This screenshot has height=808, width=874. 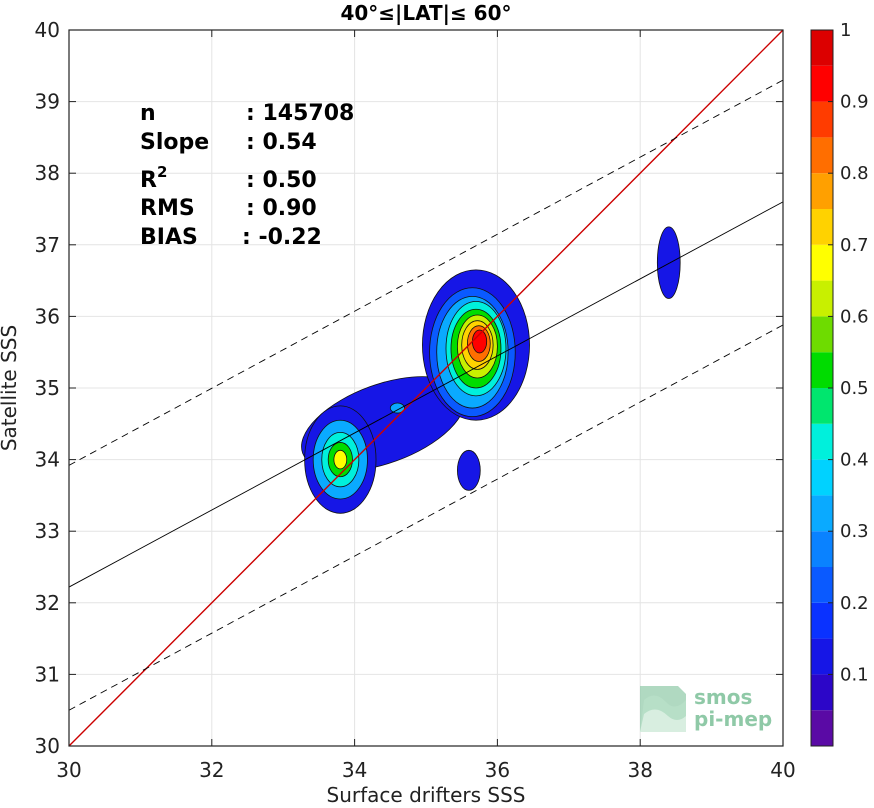 I want to click on y-tick-label: 36, so click(x=47, y=316).